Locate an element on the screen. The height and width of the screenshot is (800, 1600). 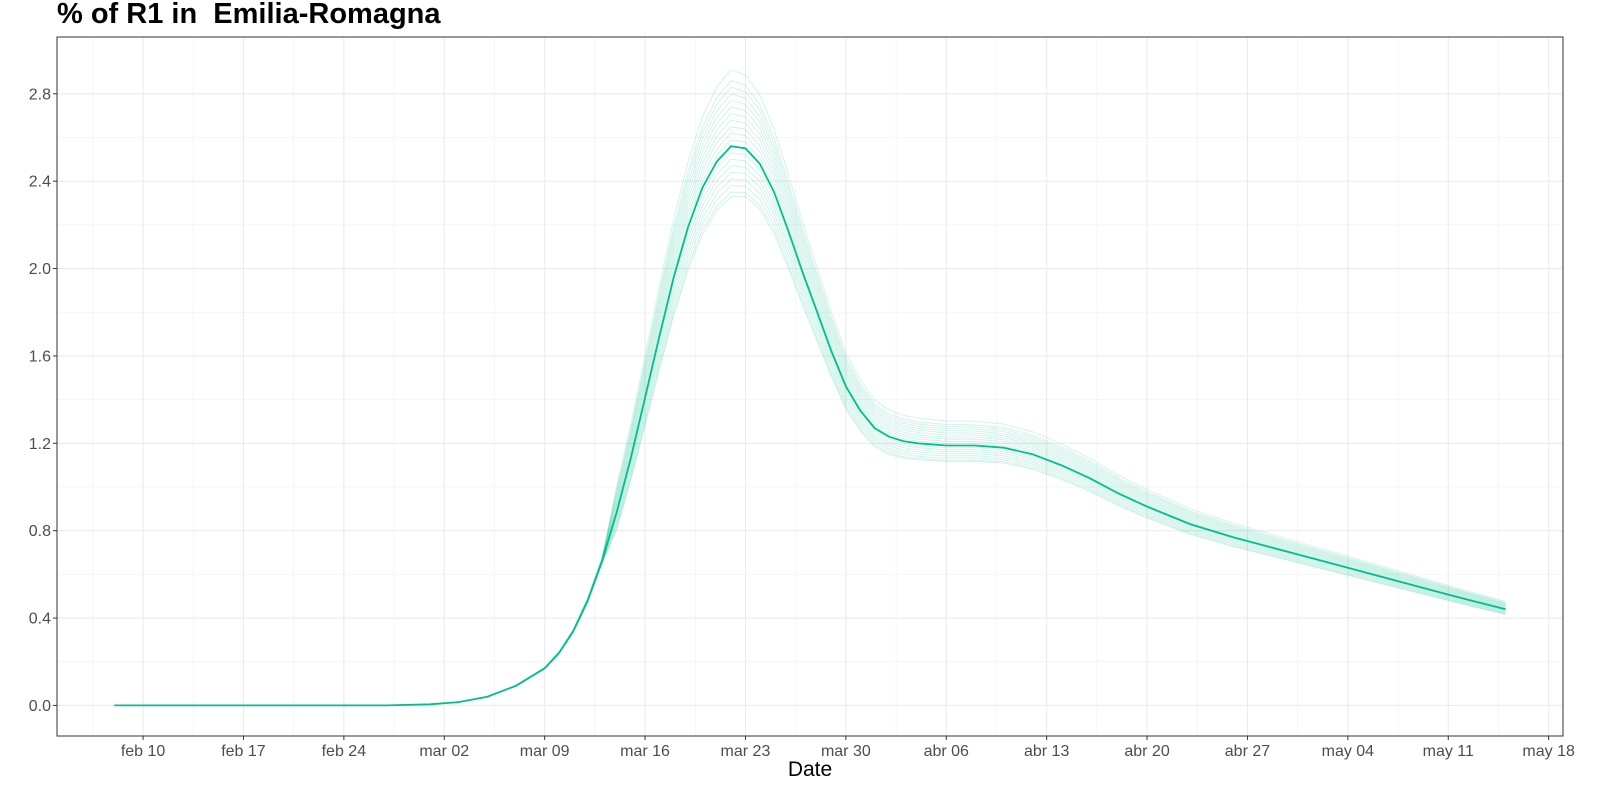
x-tick-label: feb 17 is located at coordinates (243, 751).